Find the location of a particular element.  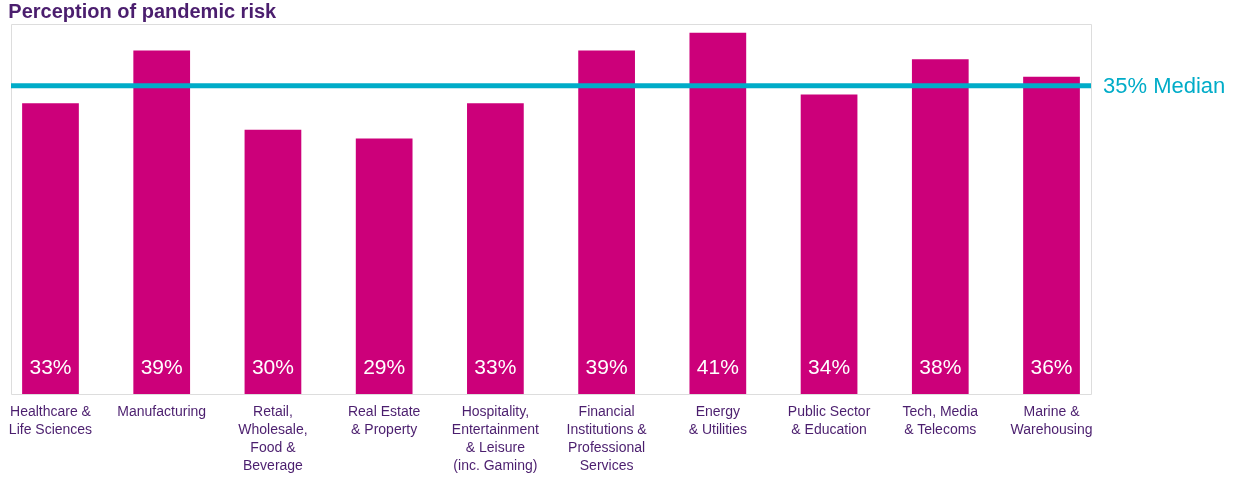

chart-title: Perception of pandemic risk is located at coordinates (143, 11).